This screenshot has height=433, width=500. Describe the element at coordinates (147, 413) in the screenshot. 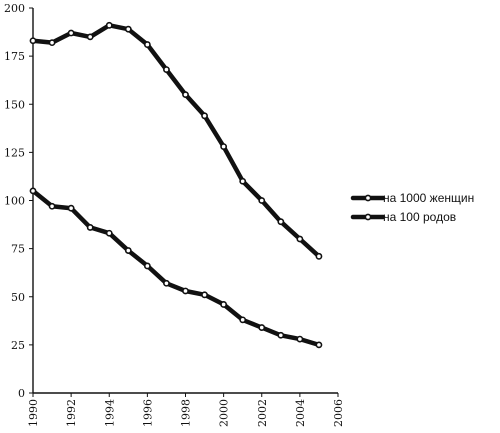

I see `x-tick-label: 1996` at that location.